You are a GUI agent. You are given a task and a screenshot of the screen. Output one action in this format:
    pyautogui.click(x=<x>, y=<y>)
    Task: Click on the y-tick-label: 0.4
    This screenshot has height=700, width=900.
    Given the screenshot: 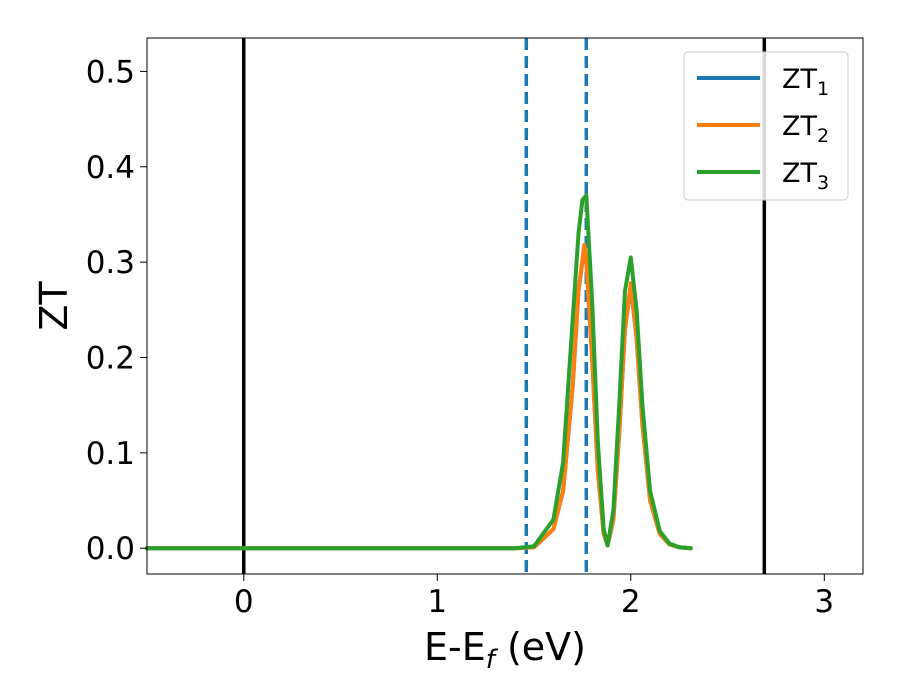 What is the action you would take?
    pyautogui.click(x=110, y=168)
    